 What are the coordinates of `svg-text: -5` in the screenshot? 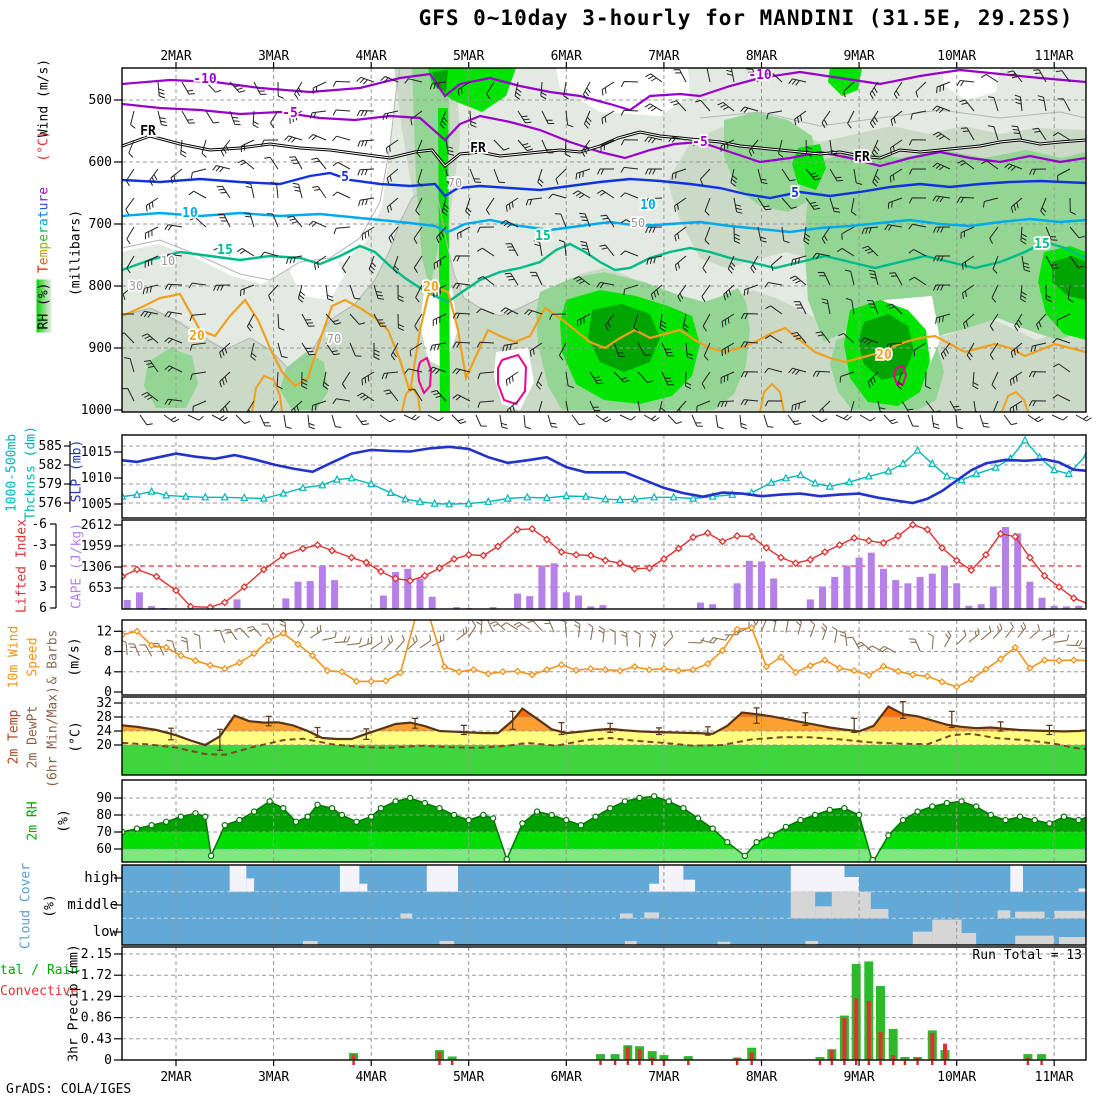 It's located at (700, 142).